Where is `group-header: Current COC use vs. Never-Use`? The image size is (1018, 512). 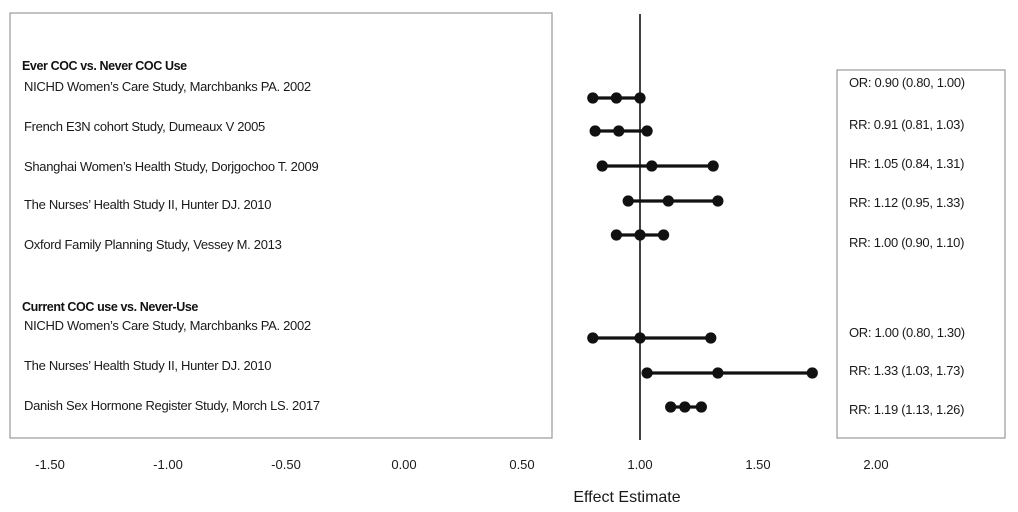
group-header: Current COC use vs. Never-Use is located at coordinates (110, 307).